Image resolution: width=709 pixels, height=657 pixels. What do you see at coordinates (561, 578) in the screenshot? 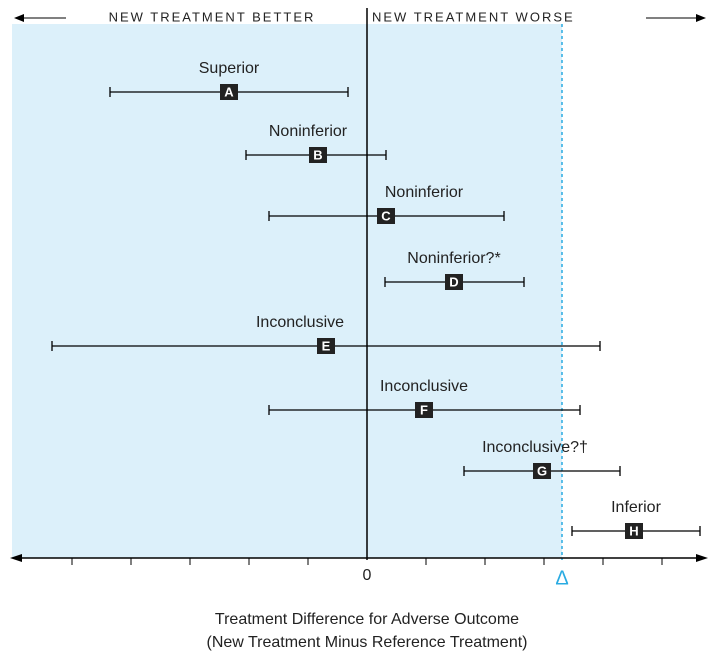
I see `delta-label: Δ` at bounding box center [561, 578].